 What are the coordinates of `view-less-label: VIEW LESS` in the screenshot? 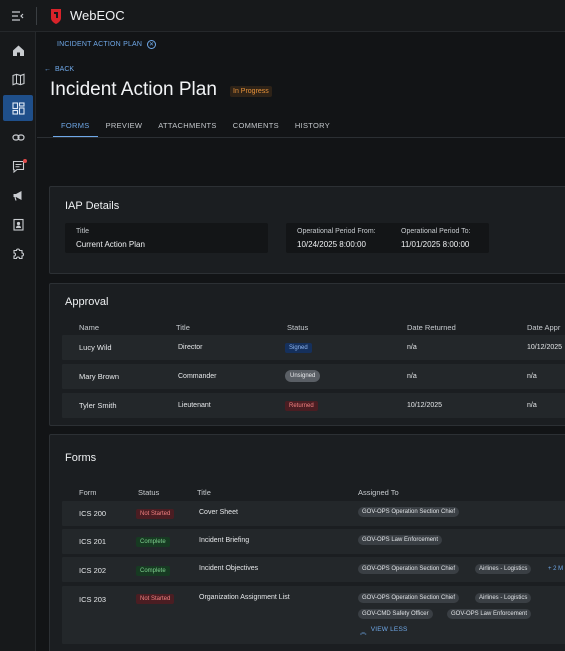 It's located at (389, 629).